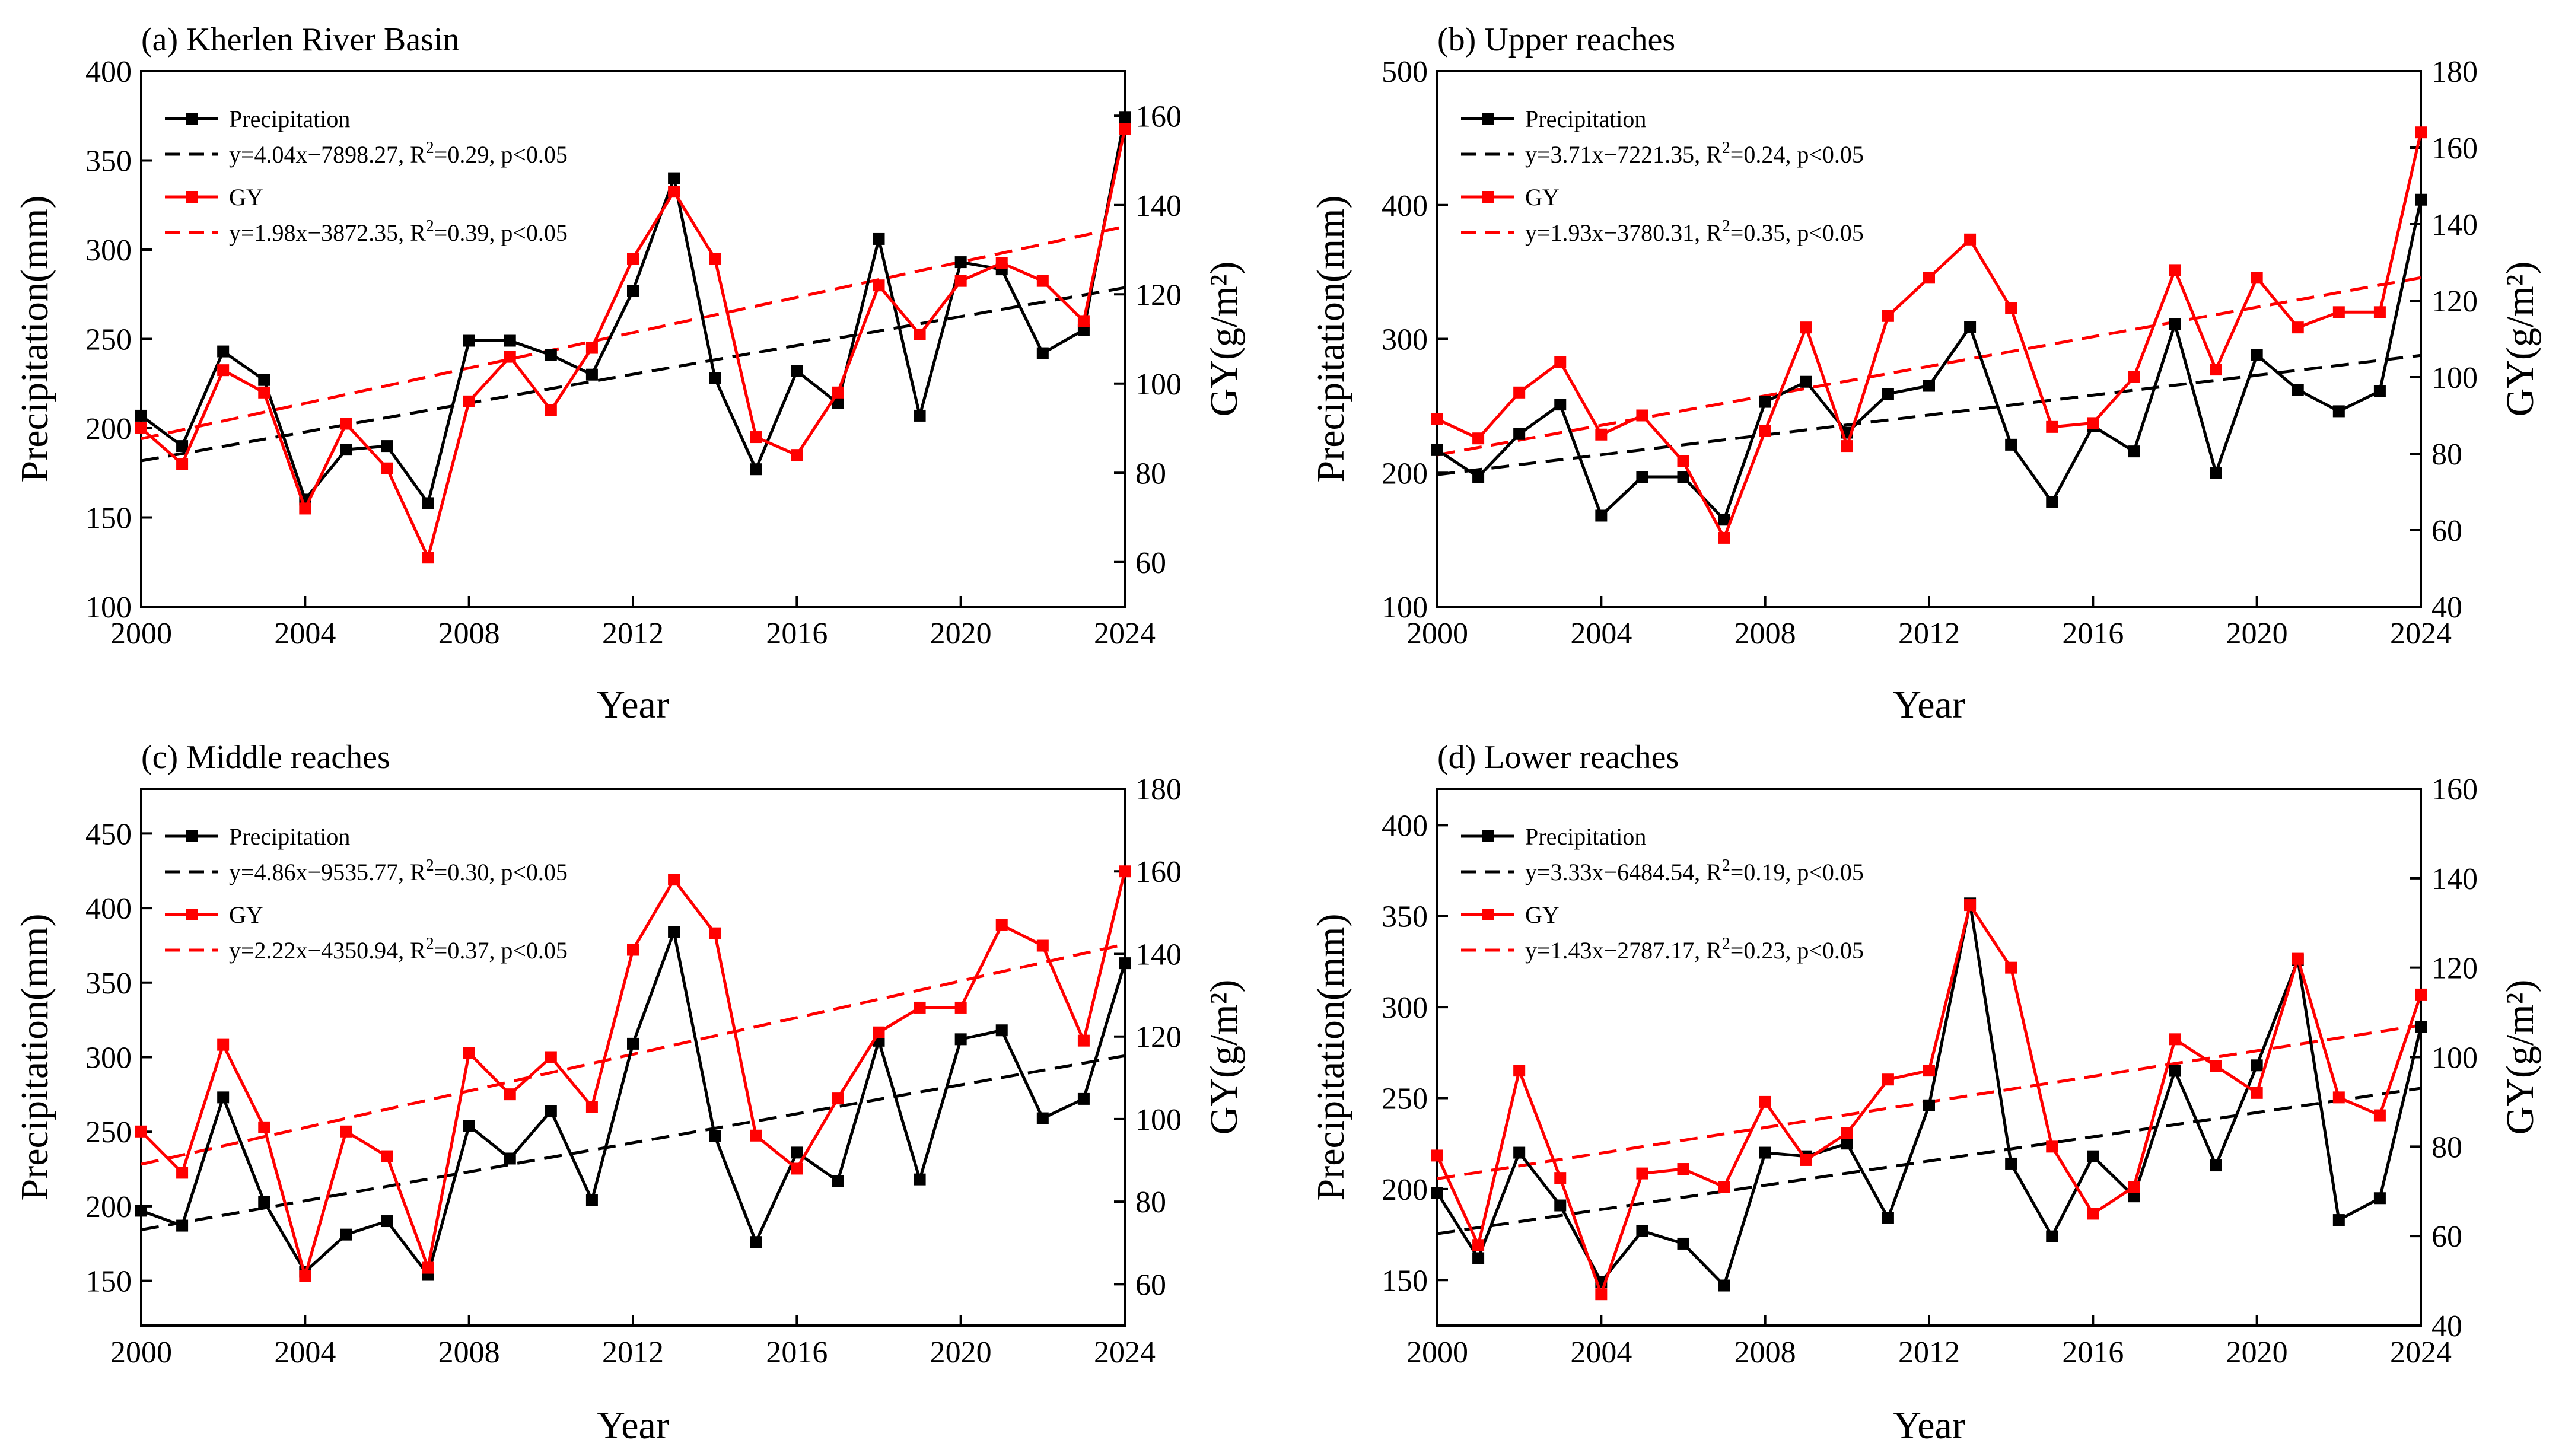  I want to click on chart-c-y-tick-label: 400, so click(108, 909).